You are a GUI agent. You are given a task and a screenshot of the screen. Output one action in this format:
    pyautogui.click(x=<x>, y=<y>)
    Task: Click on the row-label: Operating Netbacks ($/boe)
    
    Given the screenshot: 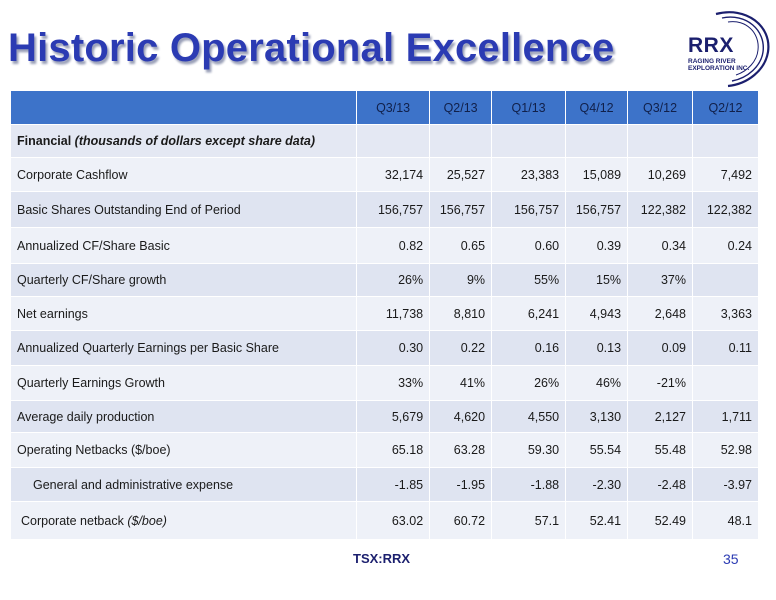 What is the action you would take?
    pyautogui.click(x=94, y=450)
    